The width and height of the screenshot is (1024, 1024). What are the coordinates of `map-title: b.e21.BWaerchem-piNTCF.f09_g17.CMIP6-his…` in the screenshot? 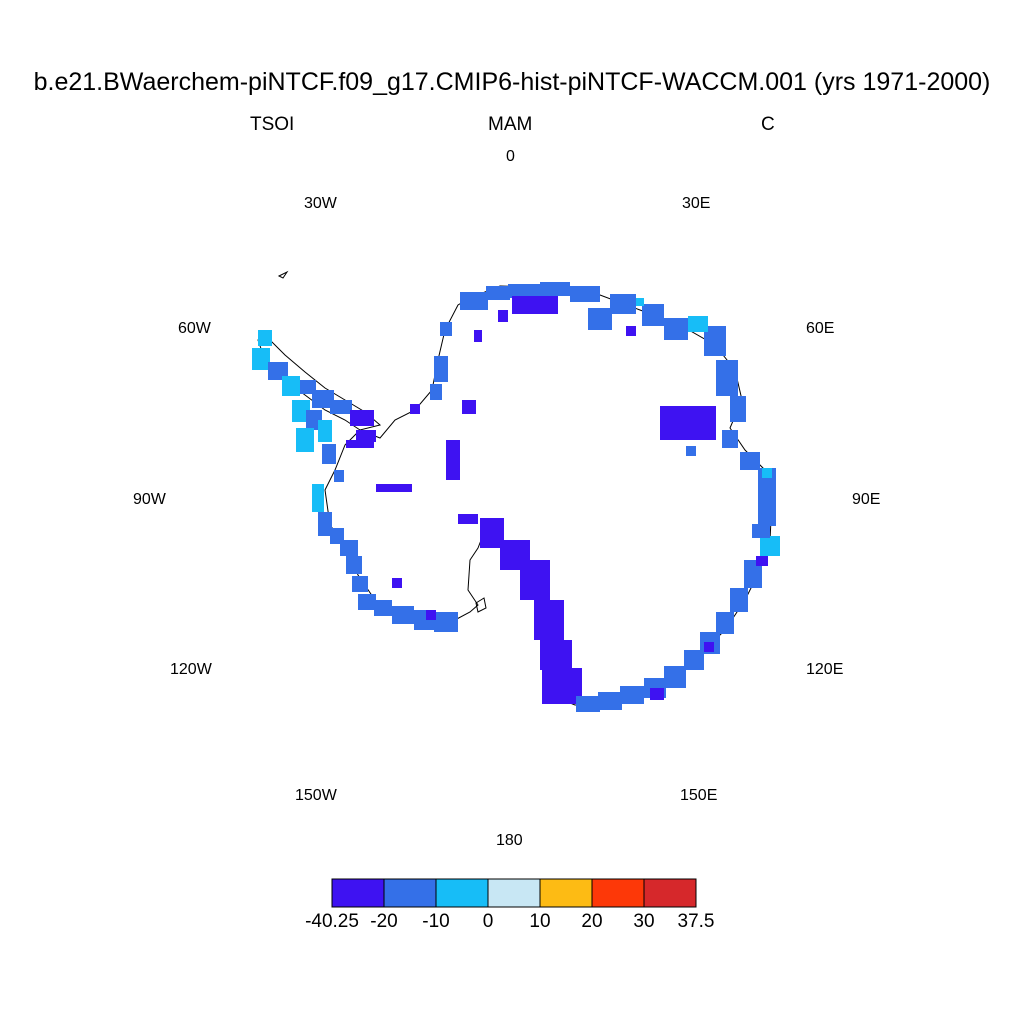 It's located at (512, 82).